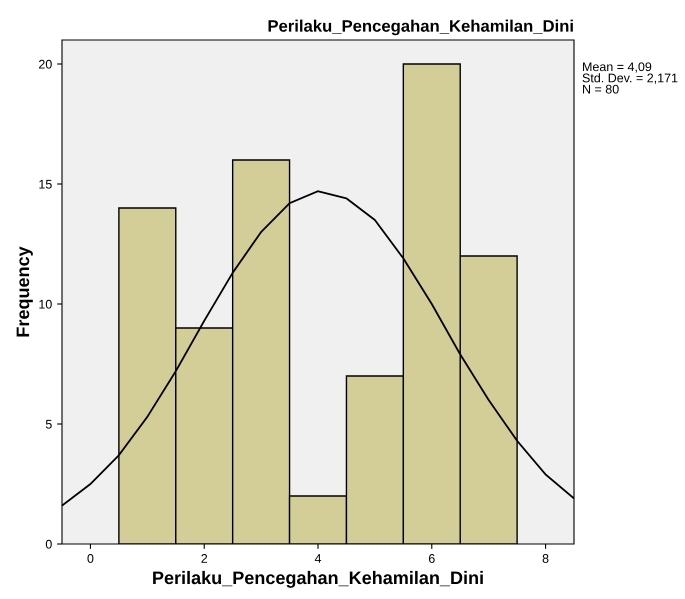 The height and width of the screenshot is (599, 685). What do you see at coordinates (617, 67) in the screenshot?
I see `text: Mean = 4,09` at bounding box center [617, 67].